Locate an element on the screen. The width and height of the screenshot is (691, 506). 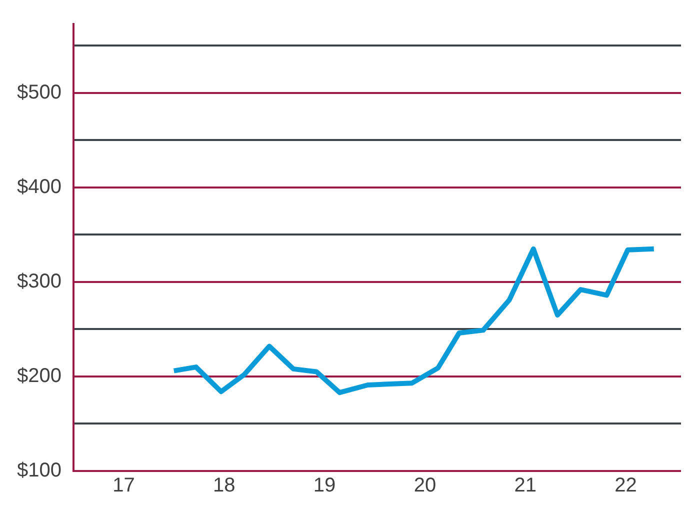
x-tick-label: 18 is located at coordinates (224, 485).